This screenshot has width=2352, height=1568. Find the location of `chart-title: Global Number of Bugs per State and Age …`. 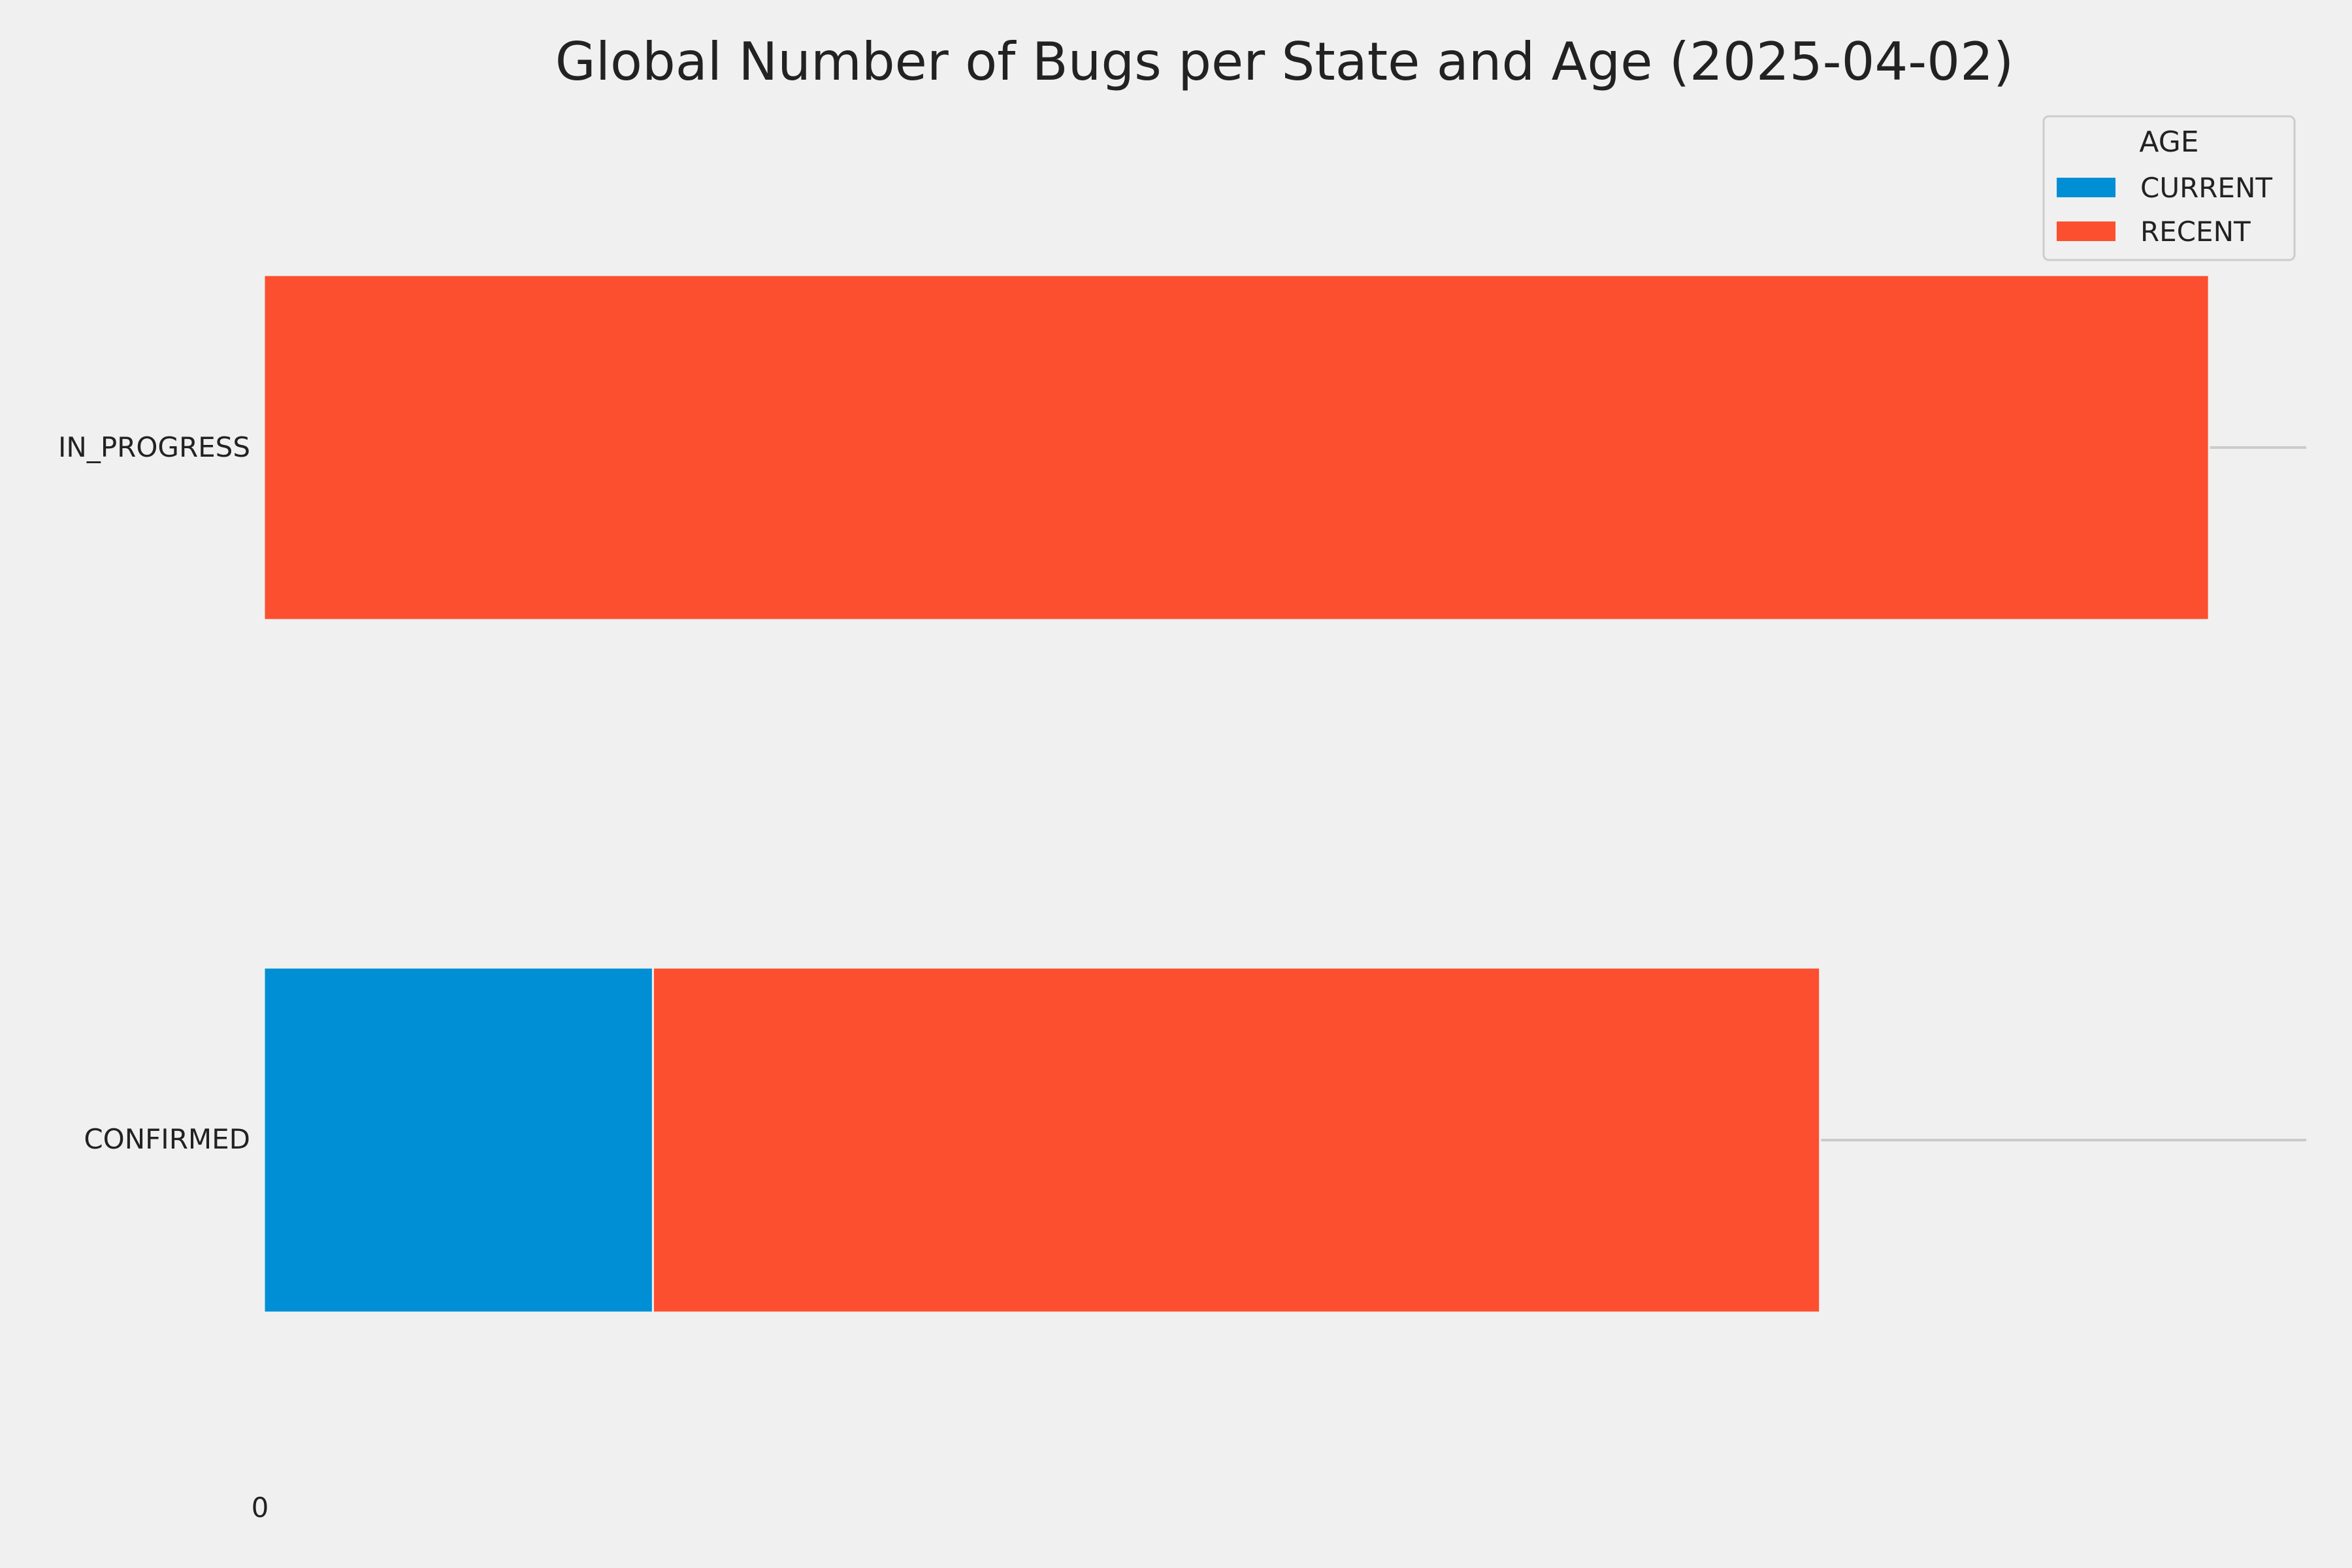

chart-title: Global Number of Bugs per State and Age … is located at coordinates (1284, 61).